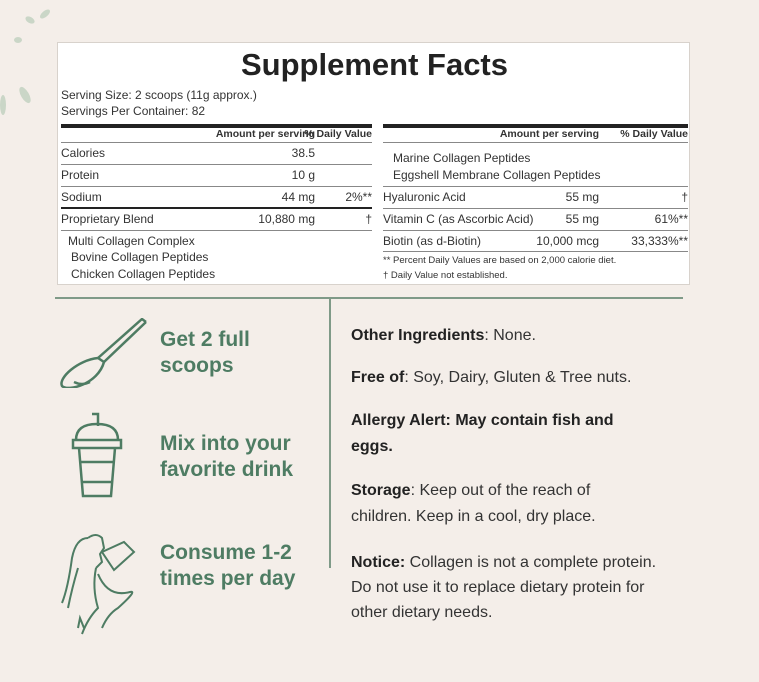  What do you see at coordinates (445, 275) in the screenshot?
I see `footnote: † Daily Value not established.` at bounding box center [445, 275].